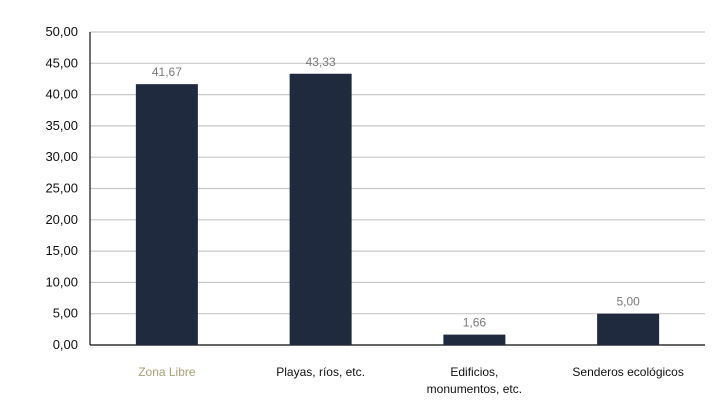 Image resolution: width=714 pixels, height=419 pixels. I want to click on x-tick-label-line: Senderos ecológicos, so click(627, 372).